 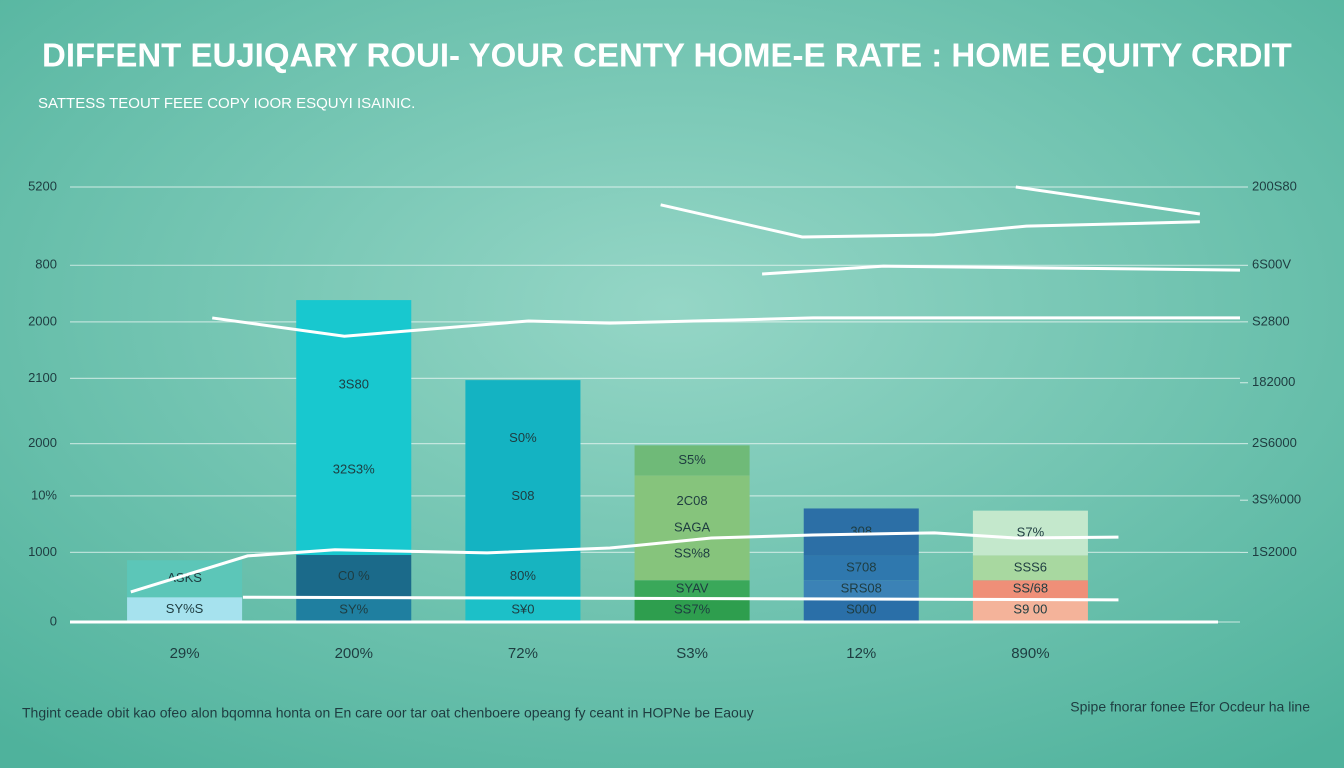 What do you see at coordinates (42, 551) in the screenshot?
I see `y-tick-label: 1000` at bounding box center [42, 551].